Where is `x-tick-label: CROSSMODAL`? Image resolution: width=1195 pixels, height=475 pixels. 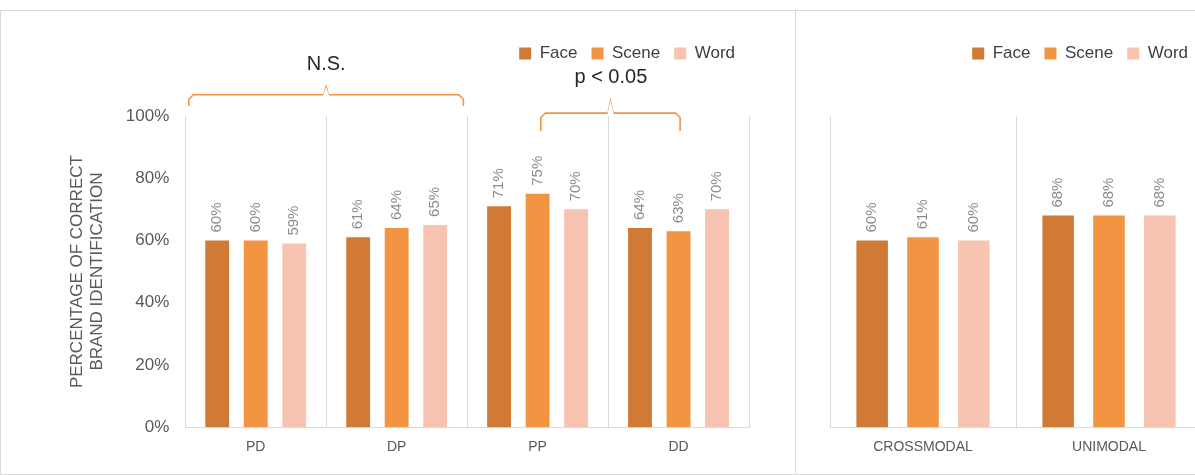
x-tick-label: CROSSMODAL is located at coordinates (923, 446).